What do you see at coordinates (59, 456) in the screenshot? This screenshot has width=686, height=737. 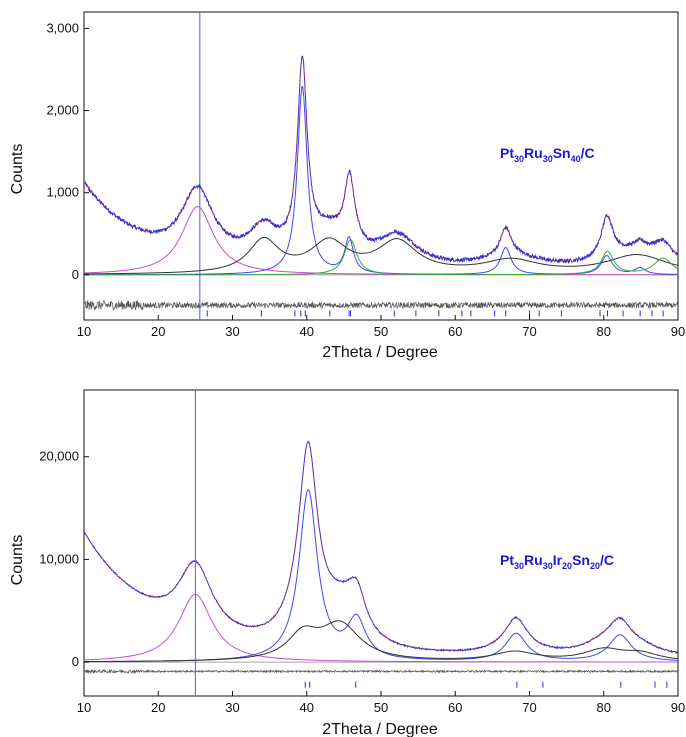 I see `y-tick-label: 20,000` at bounding box center [59, 456].